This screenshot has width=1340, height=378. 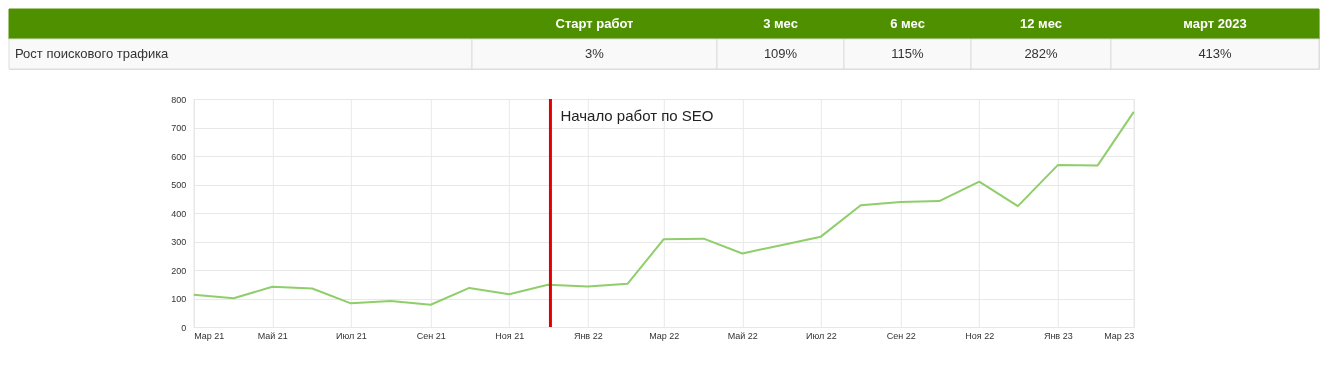 What do you see at coordinates (1041, 53) in the screenshot?
I see `text: 282%` at bounding box center [1041, 53].